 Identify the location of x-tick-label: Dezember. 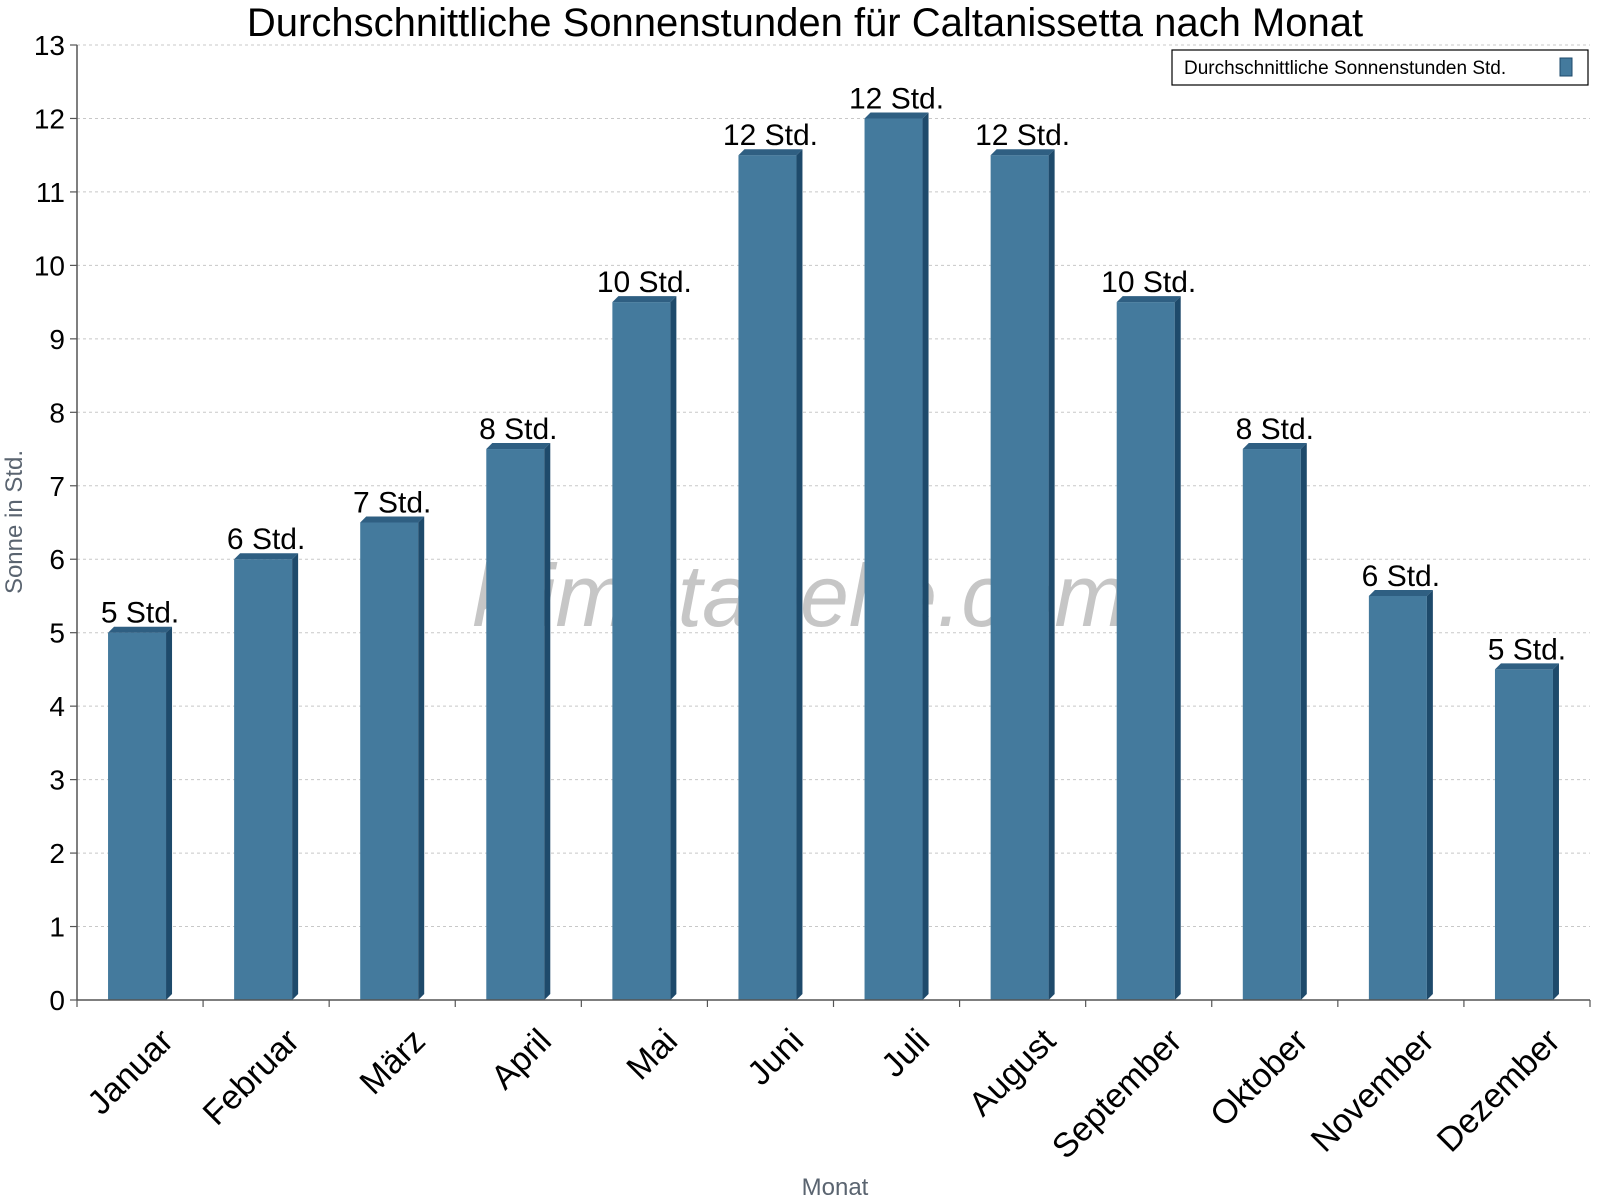
(1499, 1091).